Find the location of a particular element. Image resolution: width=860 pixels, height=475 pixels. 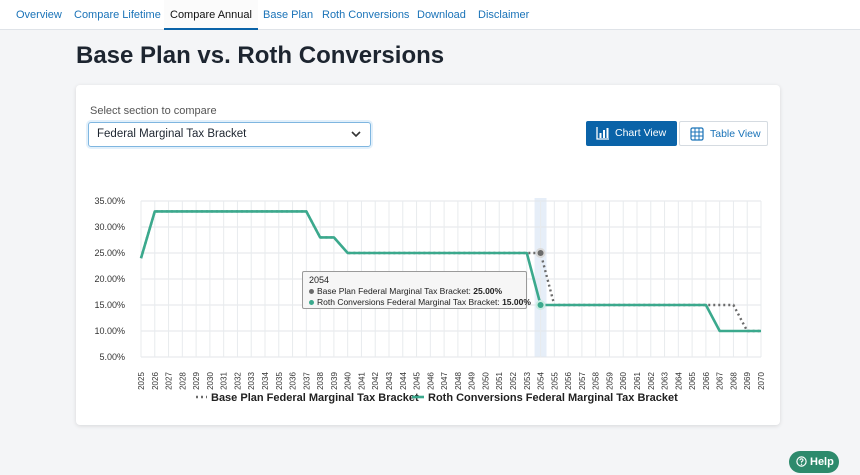

y-tick-label: 20.00% is located at coordinates (109, 279).